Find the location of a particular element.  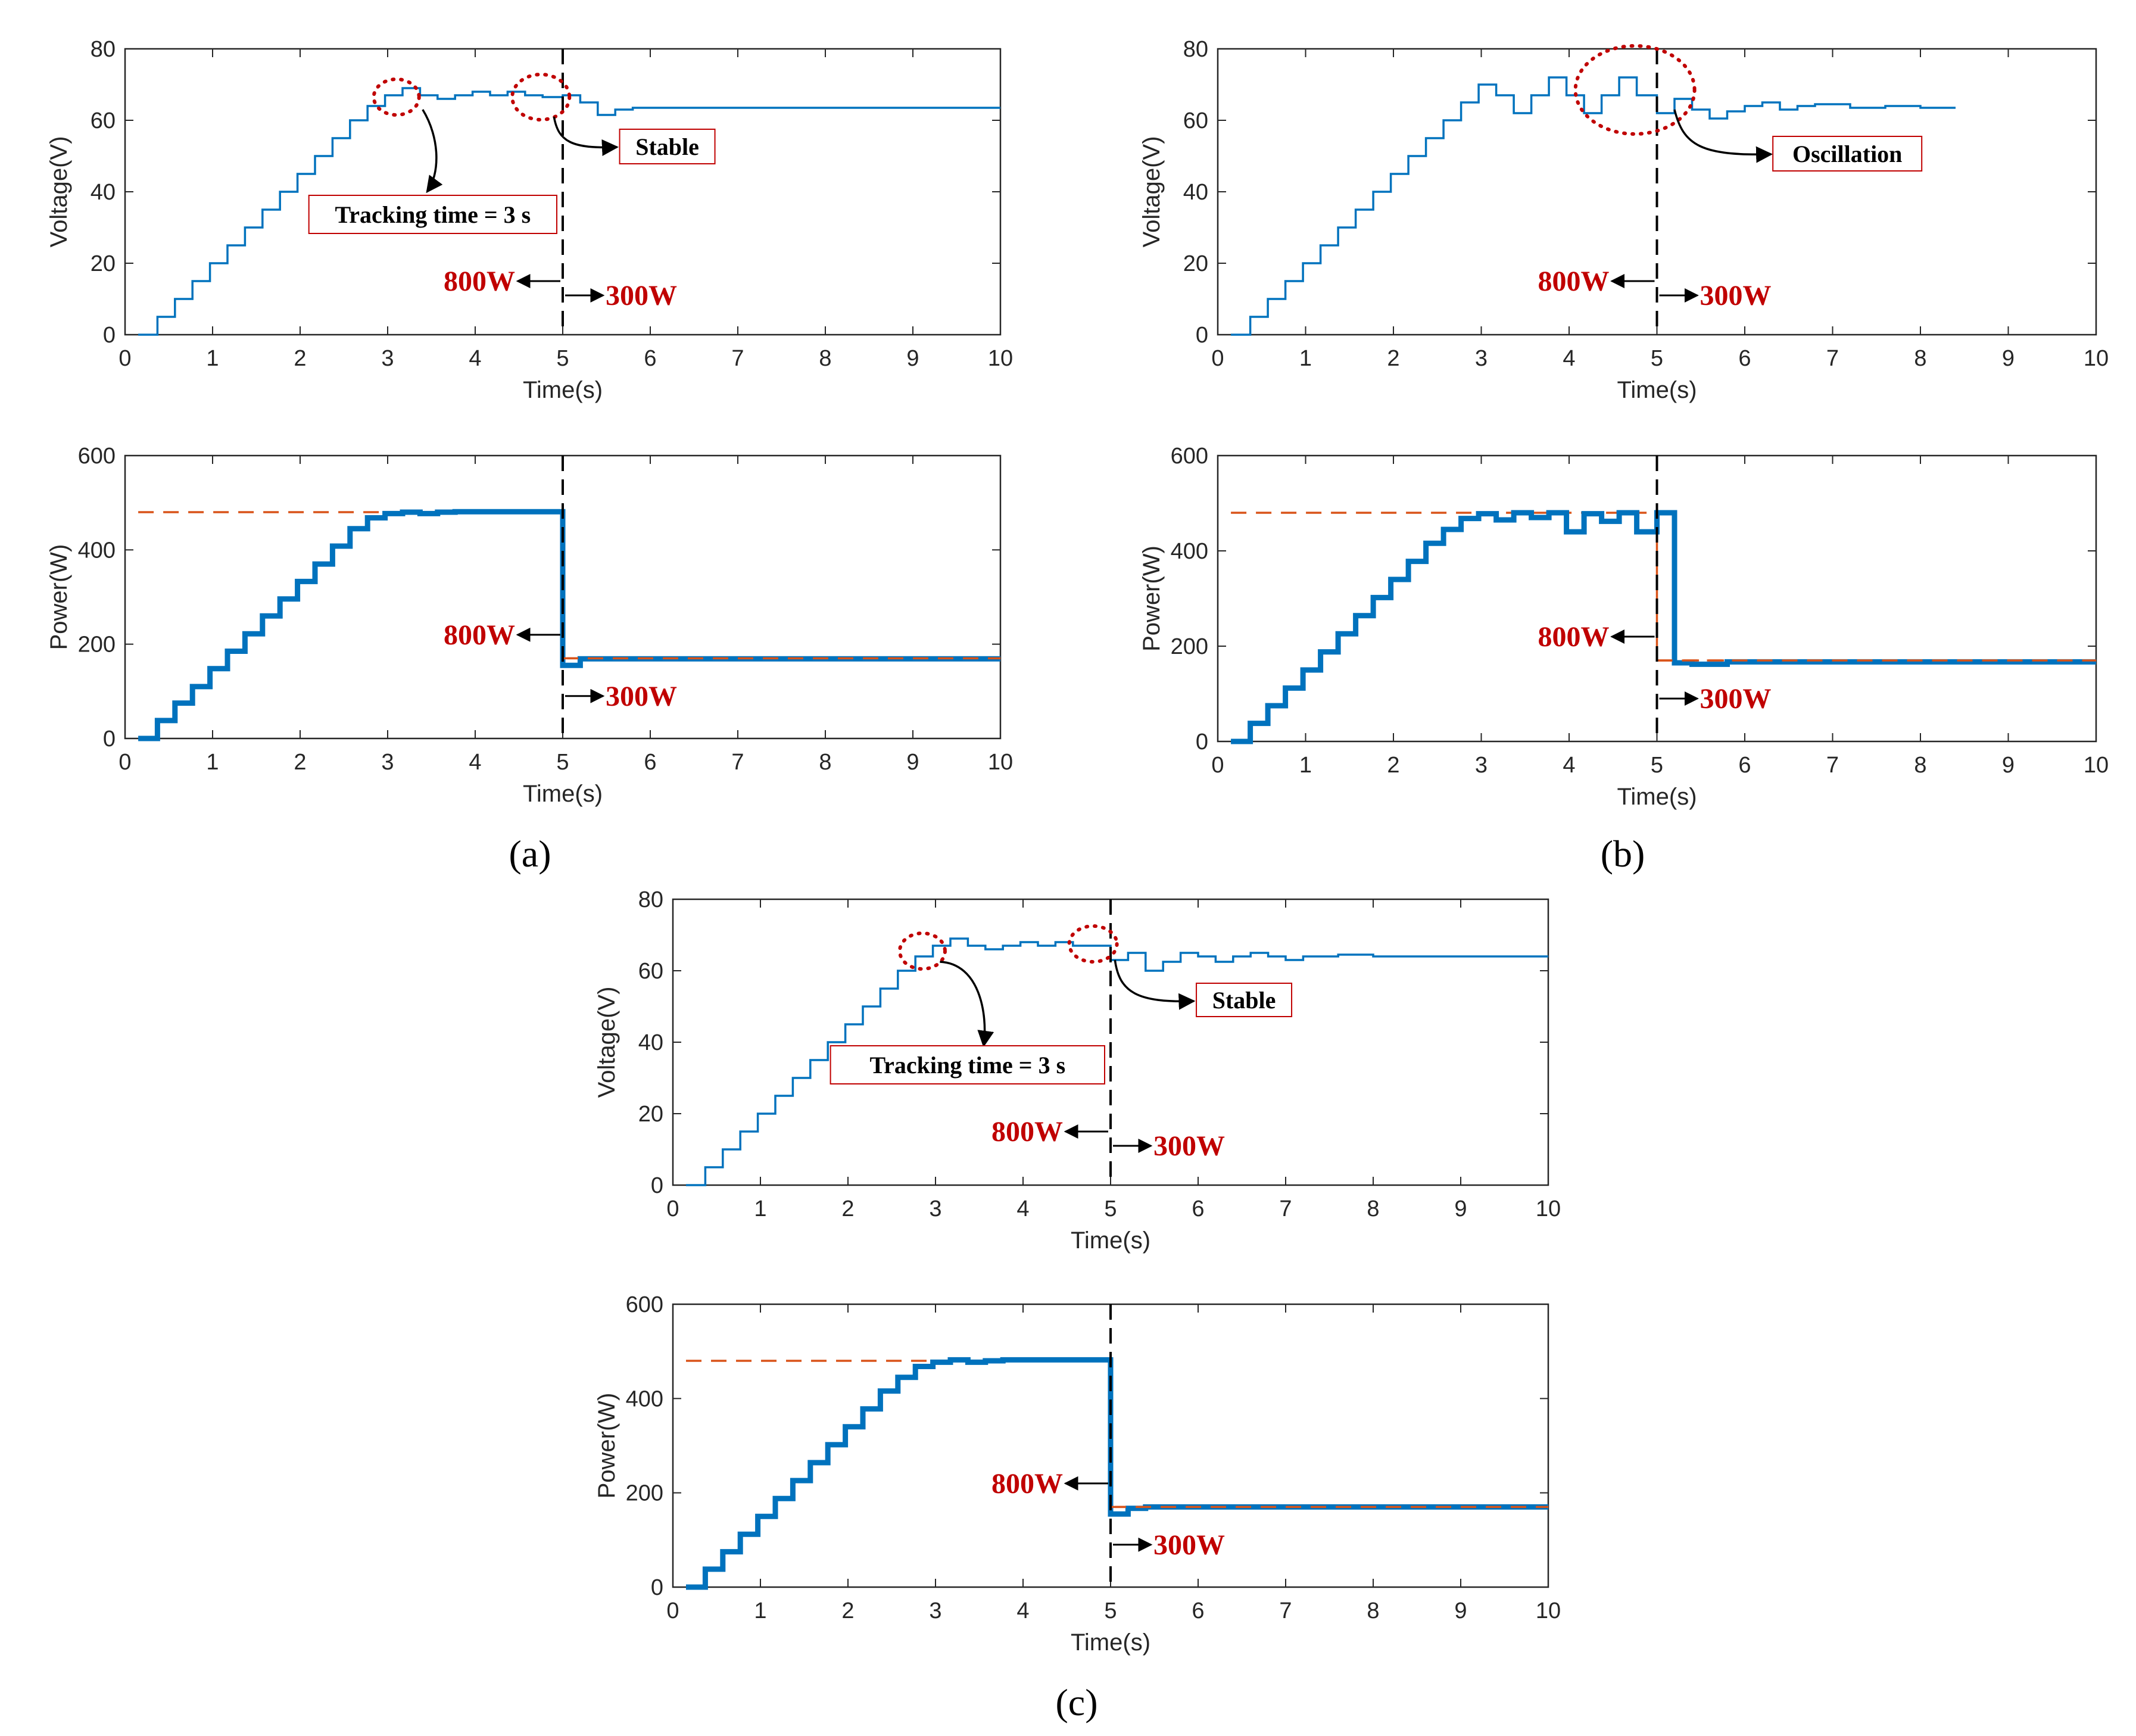

stable-point-ellipse-a is located at coordinates (541, 97).